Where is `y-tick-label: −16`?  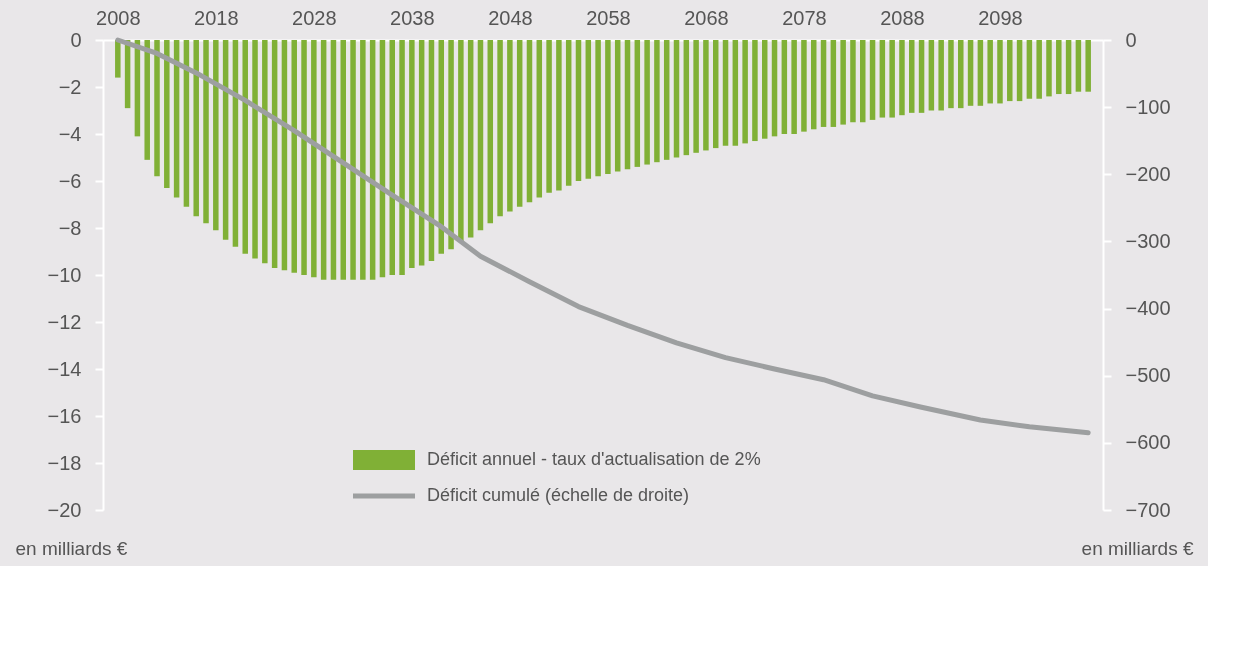 y-tick-label: −16 is located at coordinates (64, 415).